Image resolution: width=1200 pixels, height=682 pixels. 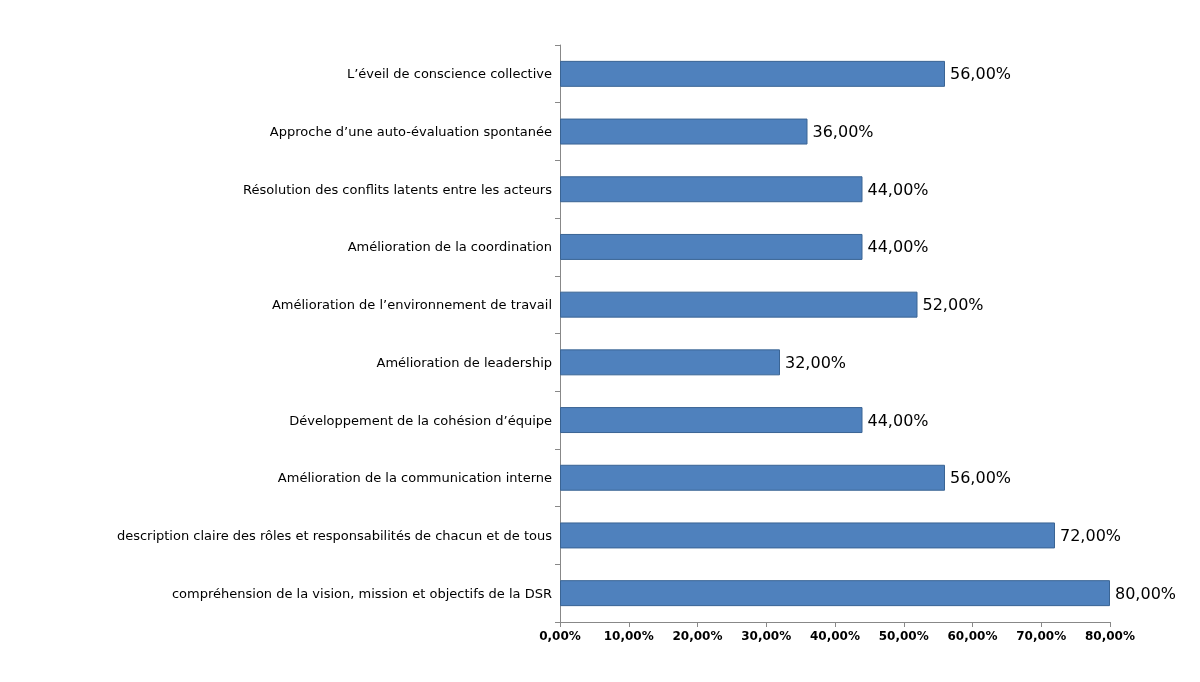 What do you see at coordinates (361, 593) in the screenshot?
I see `y-tick-label: compréhension de la vision, mission et objectifs de la DSR` at bounding box center [361, 593].